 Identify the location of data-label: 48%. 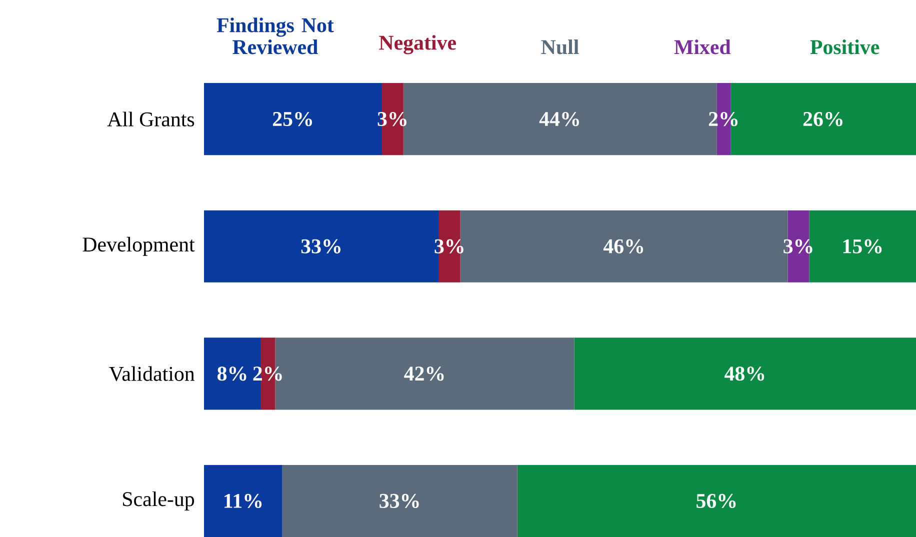
(744, 373).